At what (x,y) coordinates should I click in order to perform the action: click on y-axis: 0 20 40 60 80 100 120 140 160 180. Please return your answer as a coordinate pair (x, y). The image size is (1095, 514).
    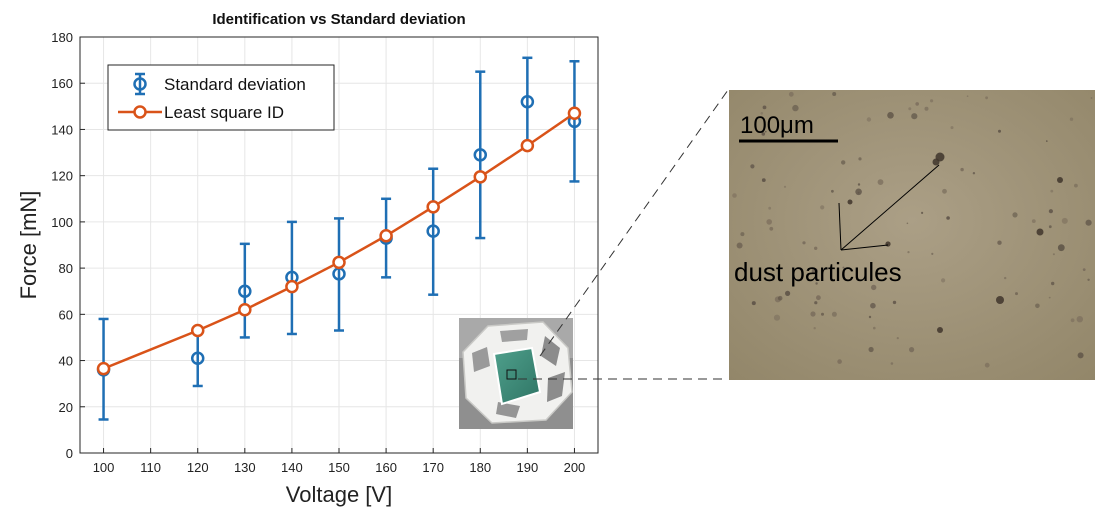
    Looking at the image, I should click on (68, 245).